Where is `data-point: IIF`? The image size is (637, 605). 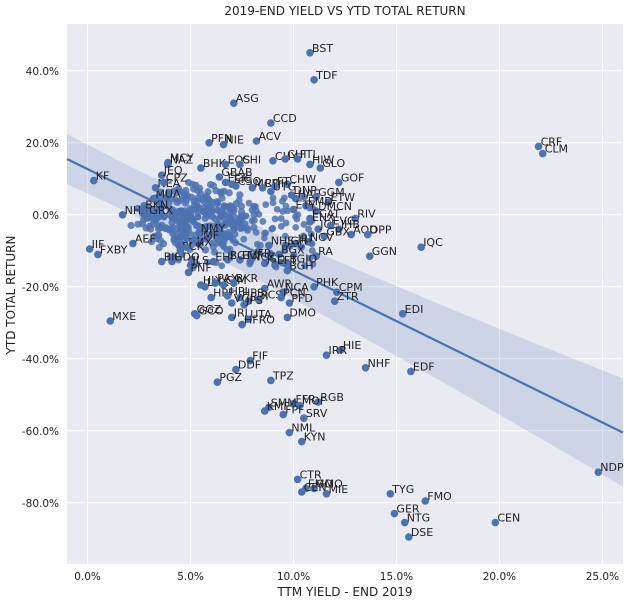 data-point: IIF is located at coordinates (94, 245).